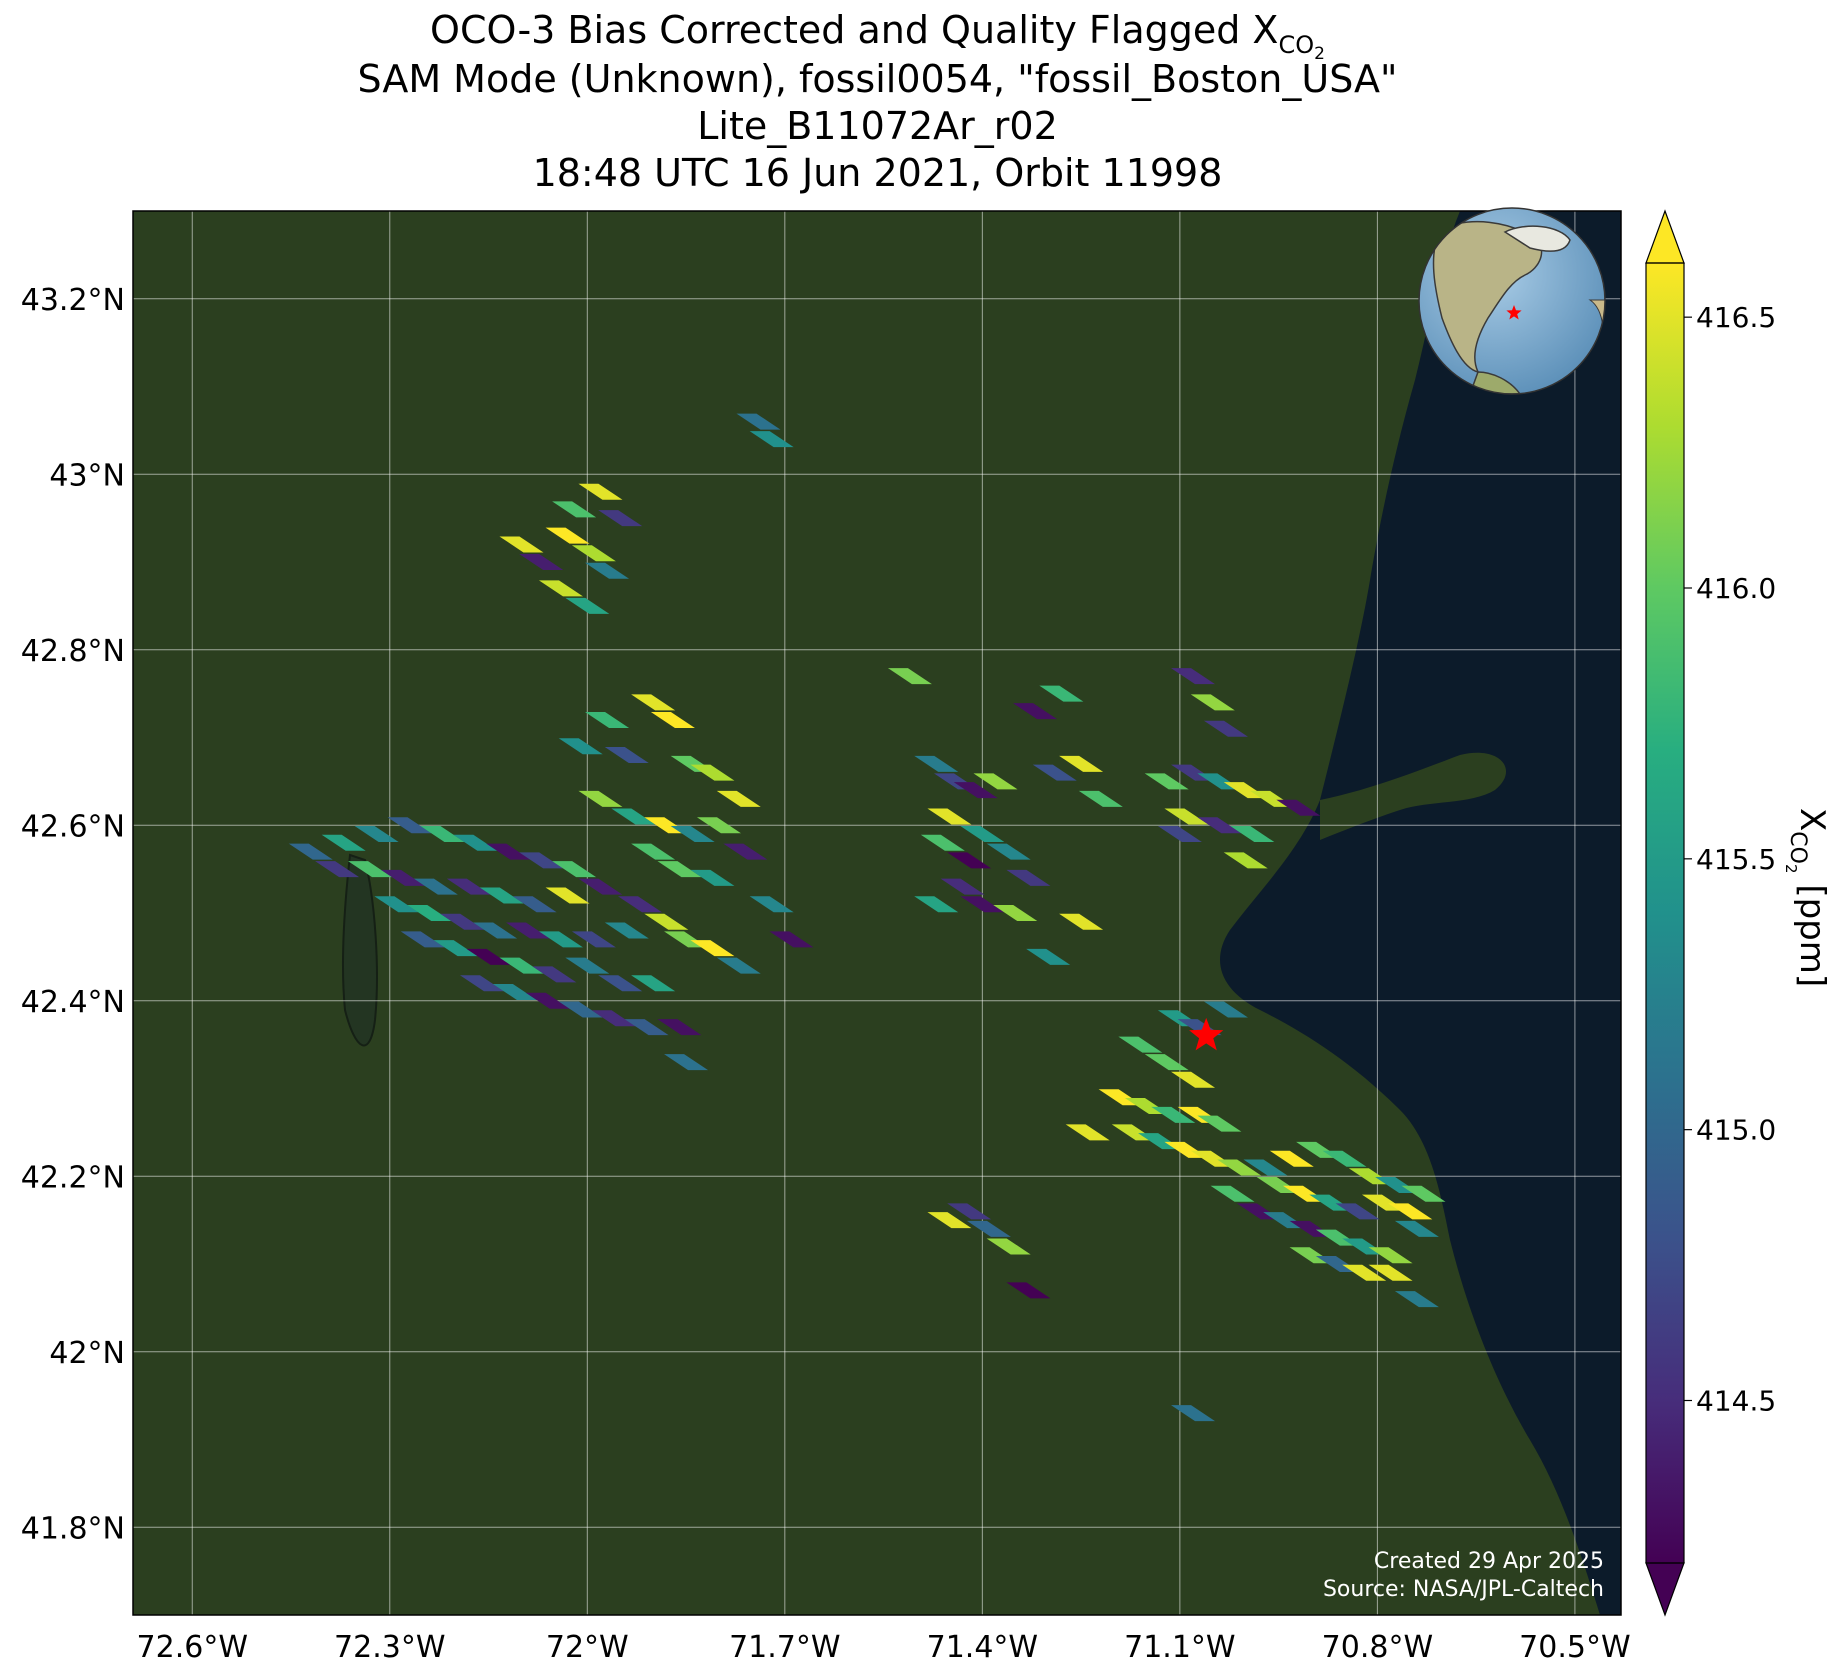 The image size is (1838, 1661). I want to click on colorbar-tick-label: 416.5, so click(1736, 317).